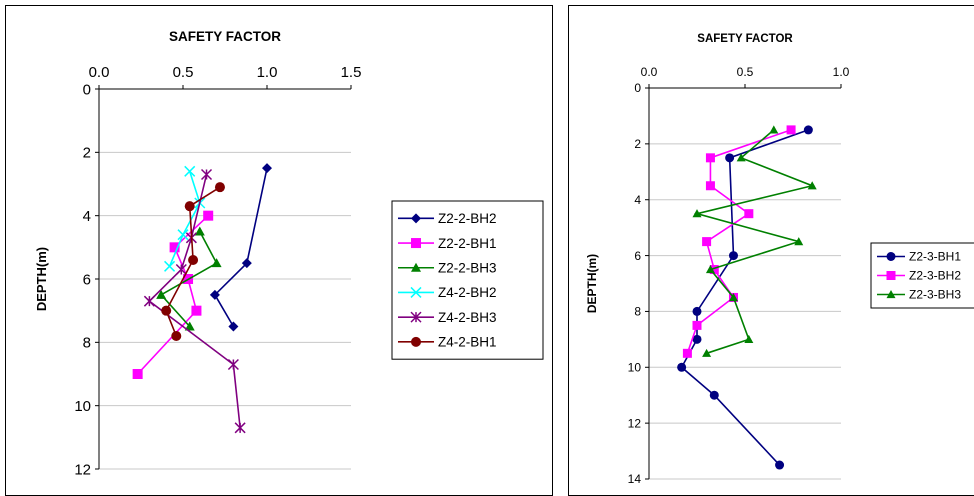 The height and width of the screenshot is (496, 974). What do you see at coordinates (935, 295) in the screenshot?
I see `legend-label: Z2-3-BH3` at bounding box center [935, 295].